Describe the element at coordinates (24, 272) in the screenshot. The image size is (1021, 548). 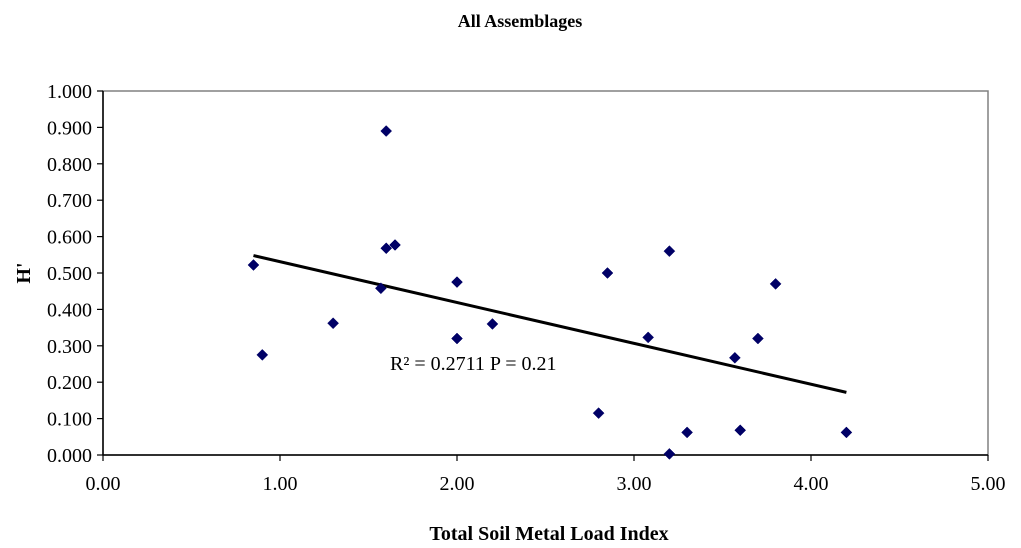
I see `y-axis-label: H'` at that location.